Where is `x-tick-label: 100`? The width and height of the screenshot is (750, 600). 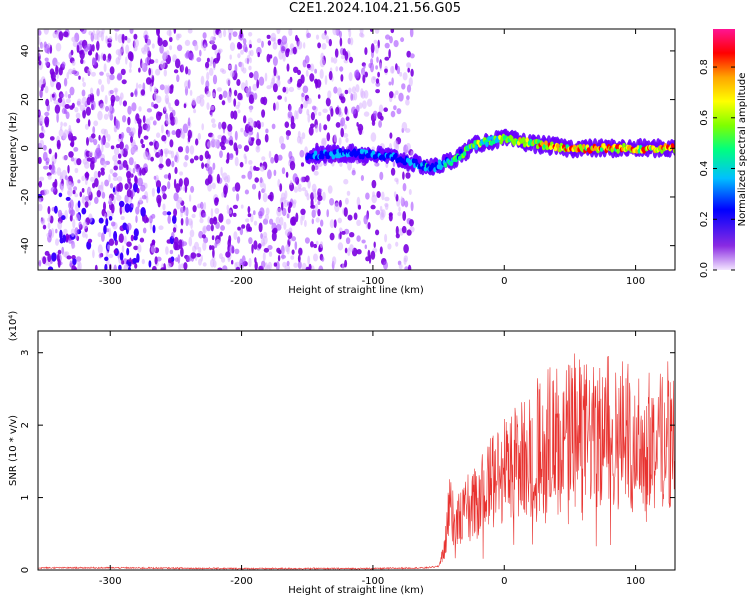 x-tick-label: 100 is located at coordinates (635, 281).